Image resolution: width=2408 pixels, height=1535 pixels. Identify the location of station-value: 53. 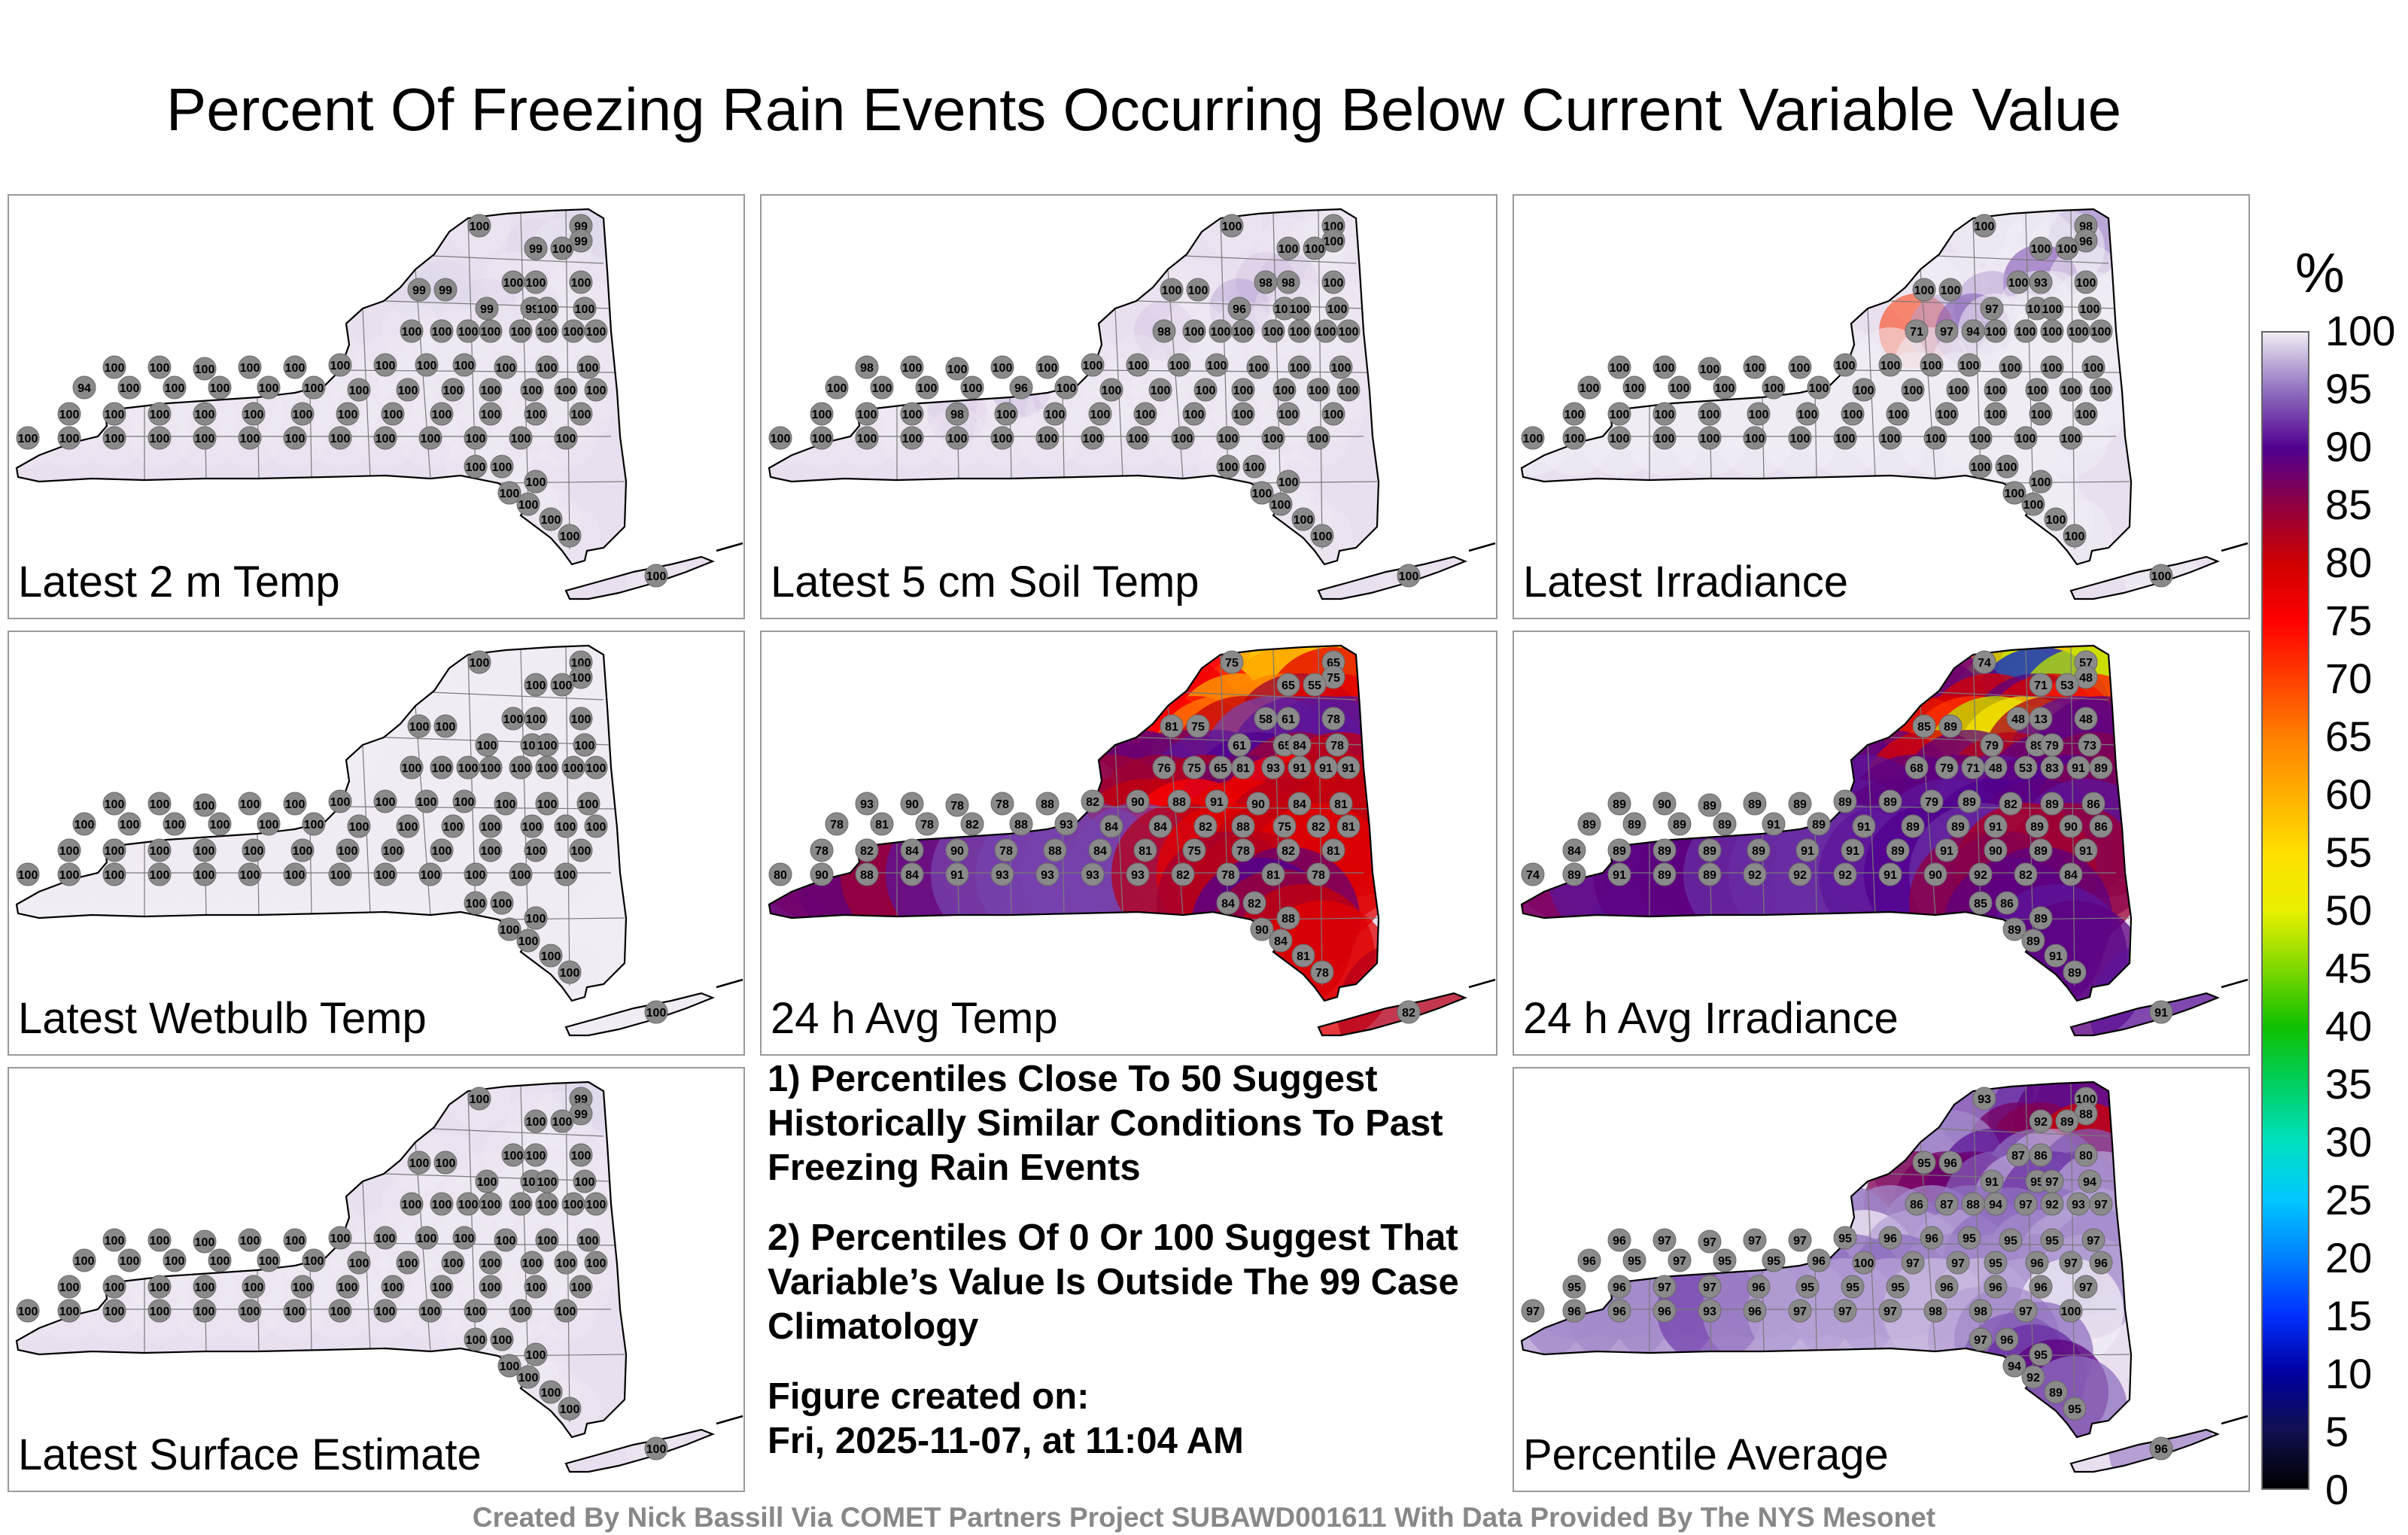
(2026, 768).